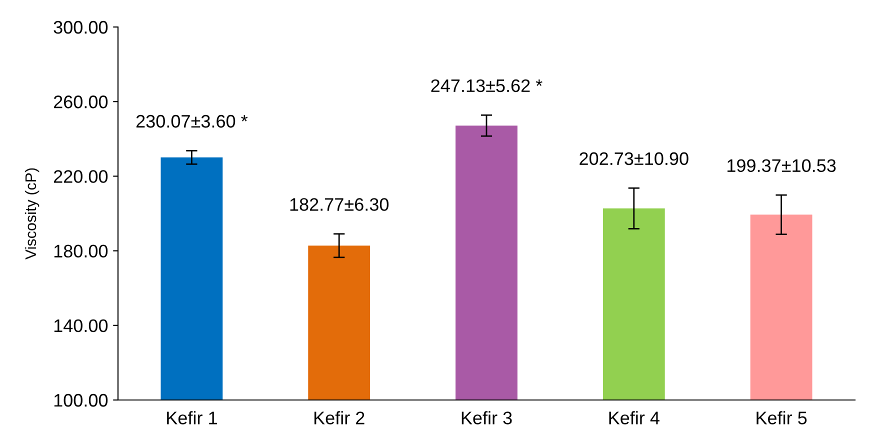 The height and width of the screenshot is (444, 880). I want to click on y-tick-label: 220.00, so click(81, 176).